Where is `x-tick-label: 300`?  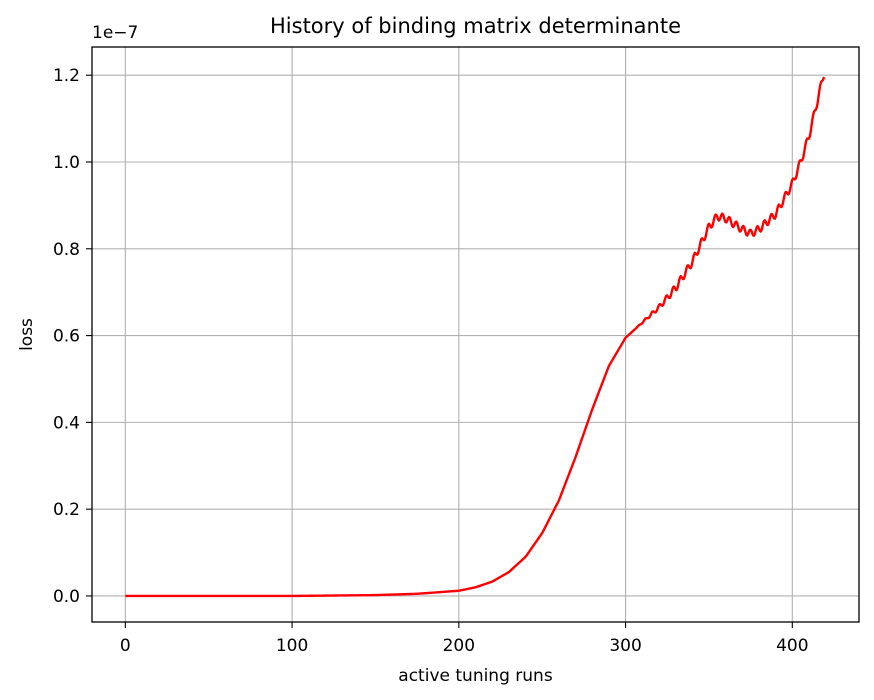
x-tick-label: 300 is located at coordinates (625, 646).